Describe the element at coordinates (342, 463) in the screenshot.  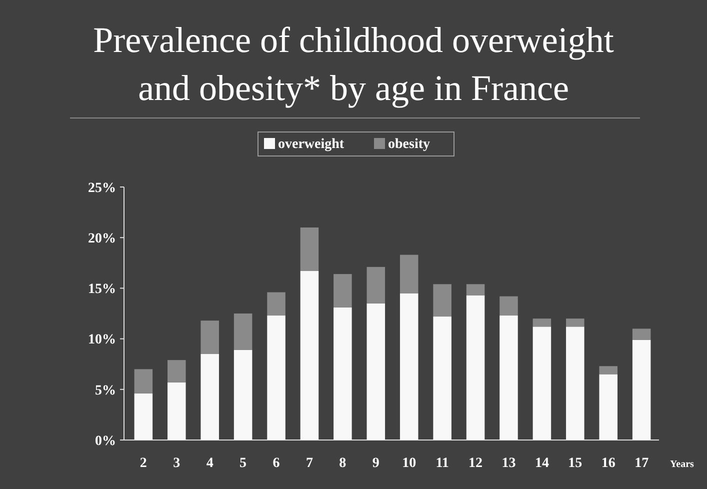
I see `x-tick-label: 8` at that location.